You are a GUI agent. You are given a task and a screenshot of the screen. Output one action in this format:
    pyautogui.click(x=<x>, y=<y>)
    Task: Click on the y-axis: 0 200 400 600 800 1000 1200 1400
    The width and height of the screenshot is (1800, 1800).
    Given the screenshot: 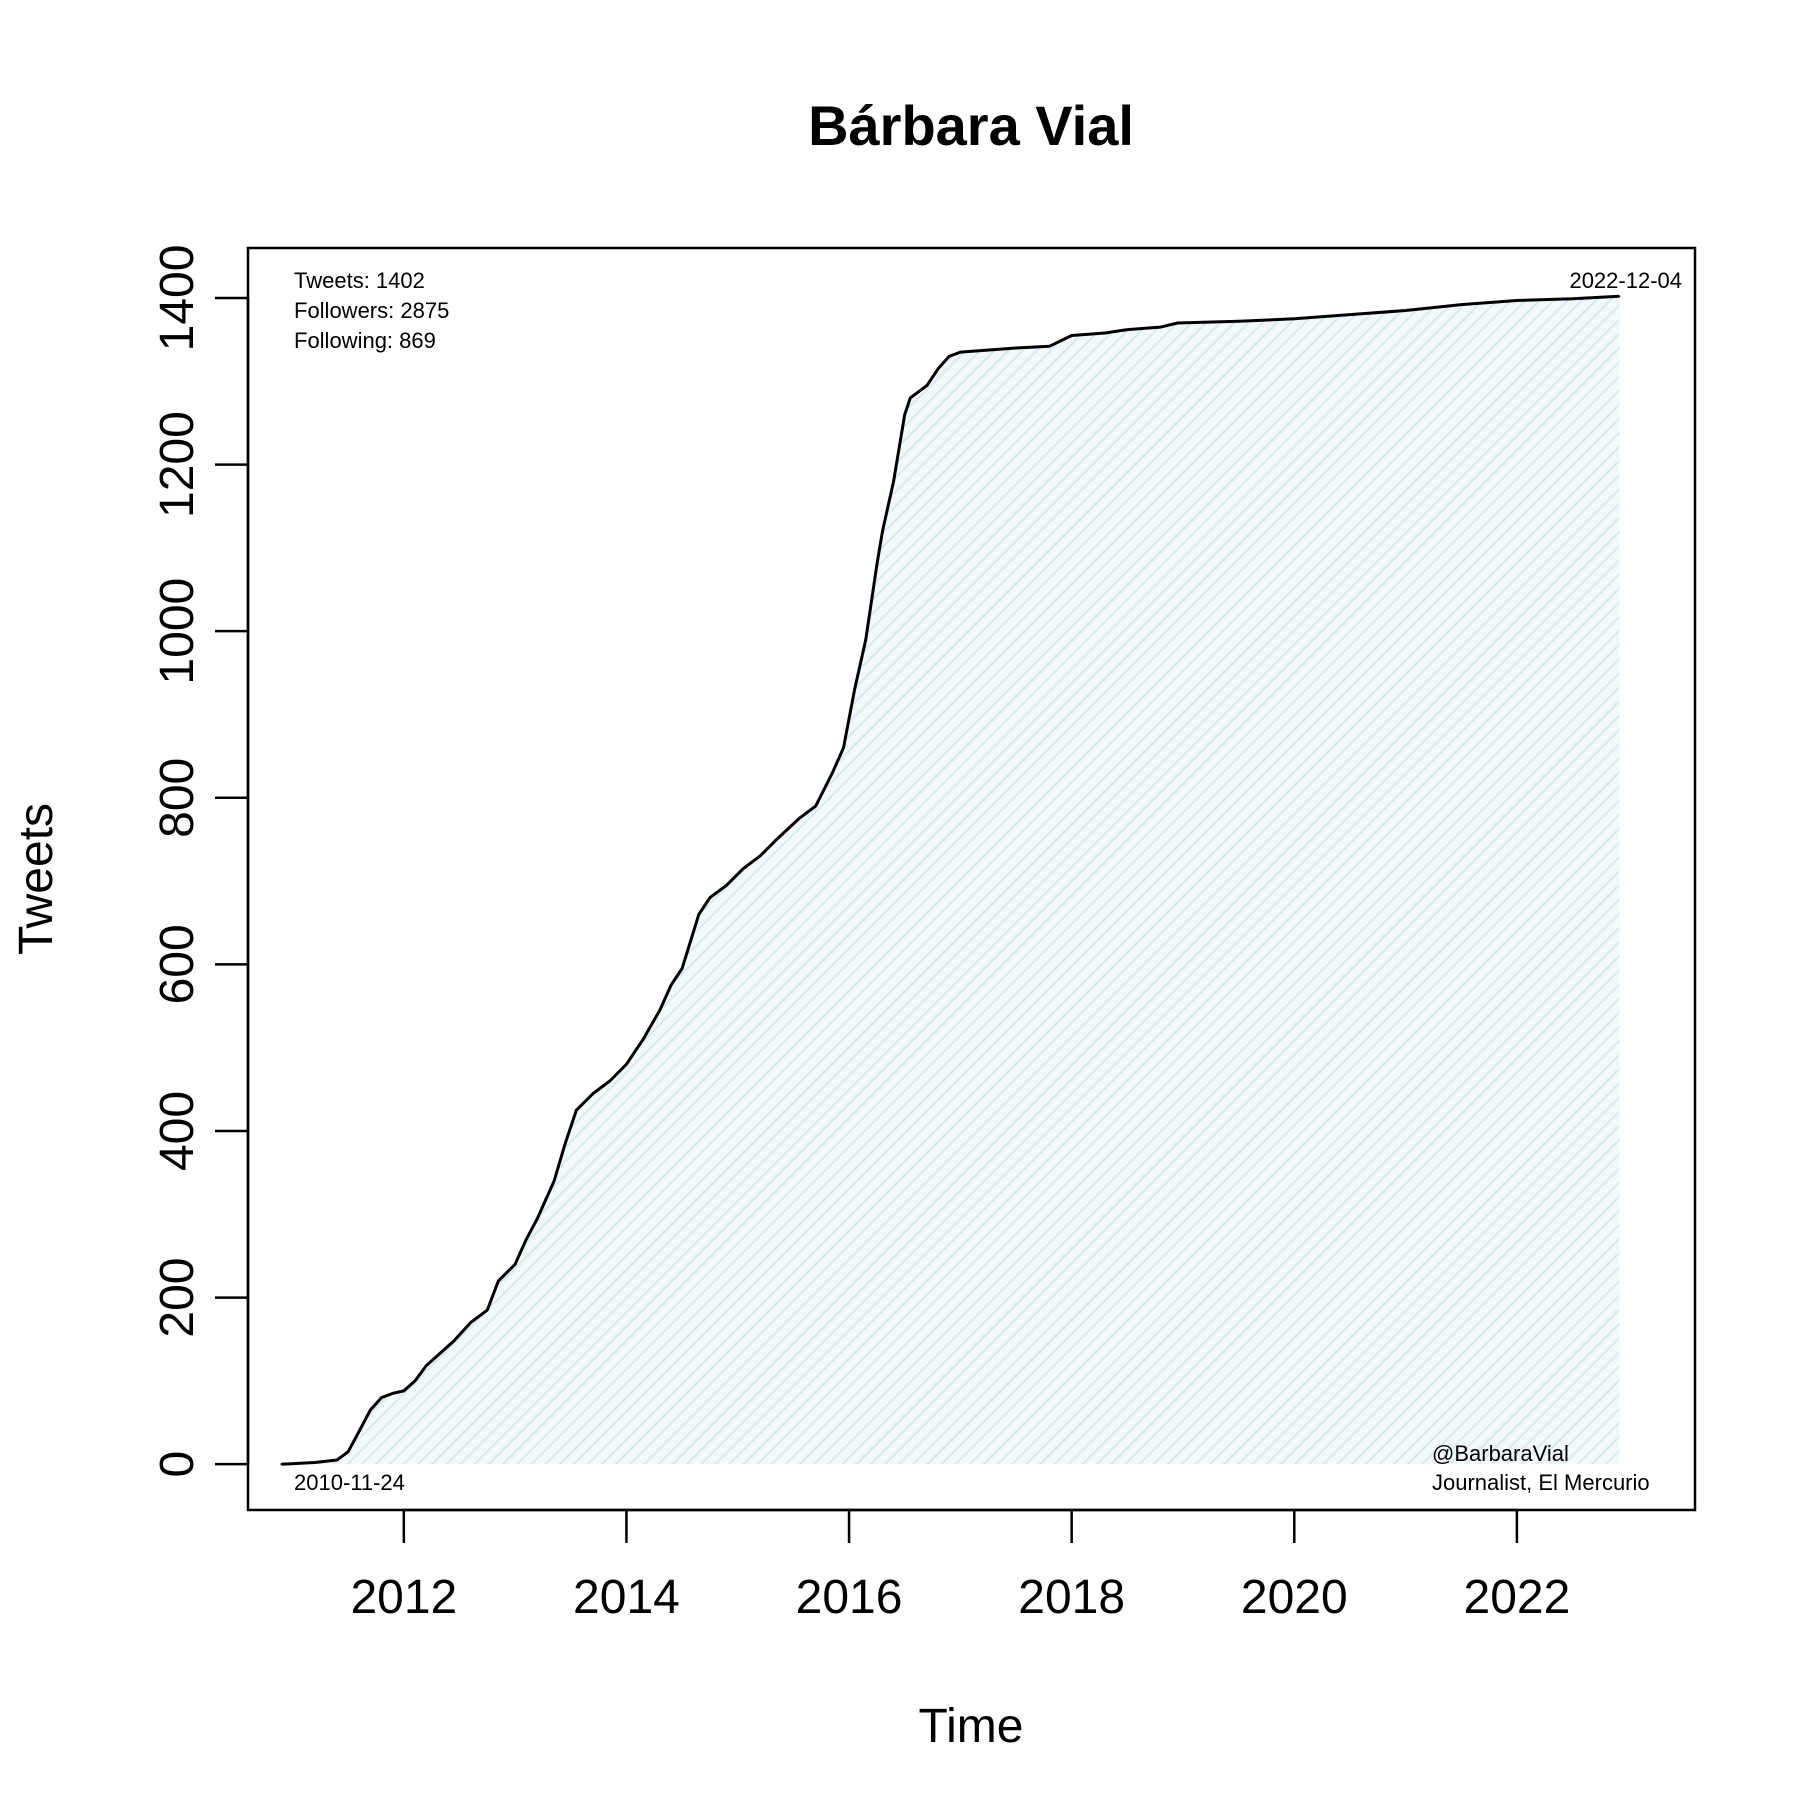 What is the action you would take?
    pyautogui.click(x=200, y=861)
    